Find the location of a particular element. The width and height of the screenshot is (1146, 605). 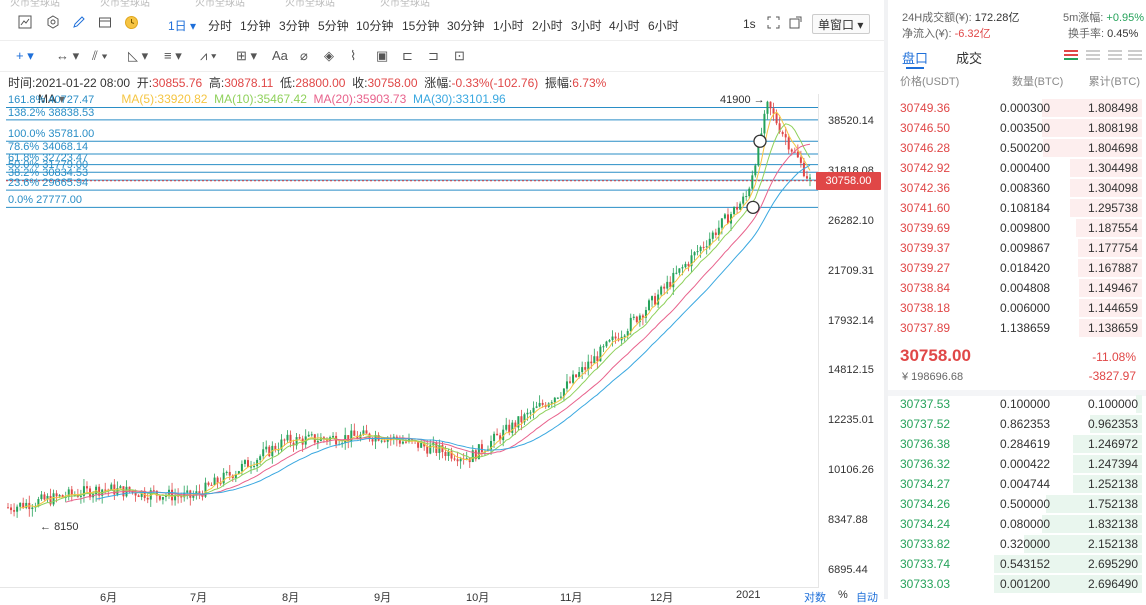

eraser-tool-icon: ◈ is located at coordinates (329, 55).